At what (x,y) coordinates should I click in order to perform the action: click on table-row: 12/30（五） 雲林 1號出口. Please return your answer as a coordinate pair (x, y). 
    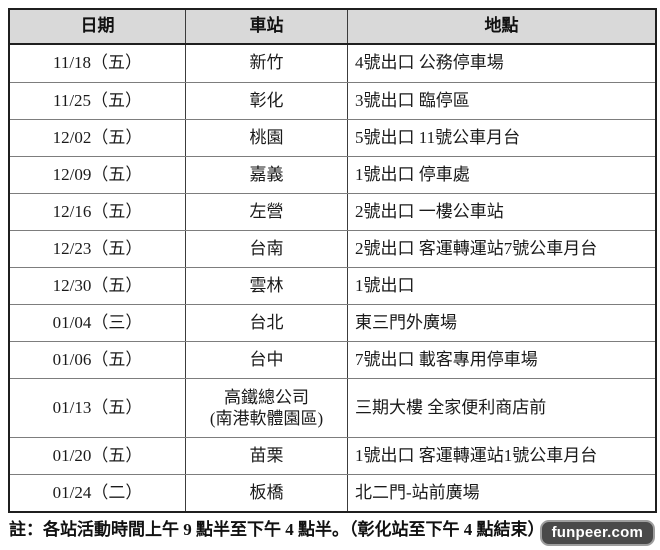
    Looking at the image, I should click on (332, 285).